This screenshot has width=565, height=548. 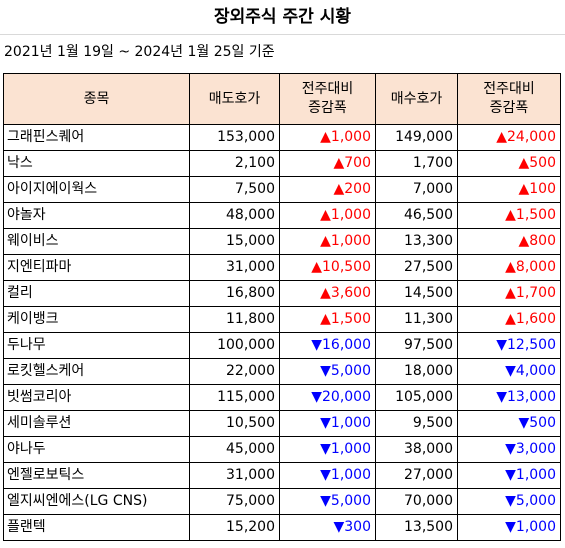 What do you see at coordinates (416, 189) in the screenshot?
I see `bid-price: 7,000` at bounding box center [416, 189].